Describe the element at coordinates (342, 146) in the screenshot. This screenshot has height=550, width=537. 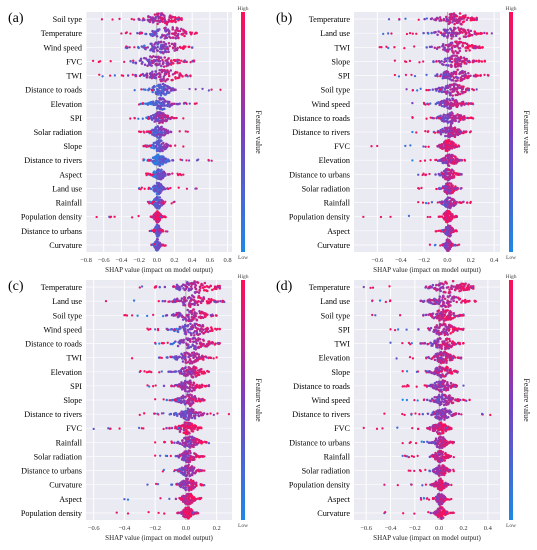
I see `feature-label: FVC` at that location.